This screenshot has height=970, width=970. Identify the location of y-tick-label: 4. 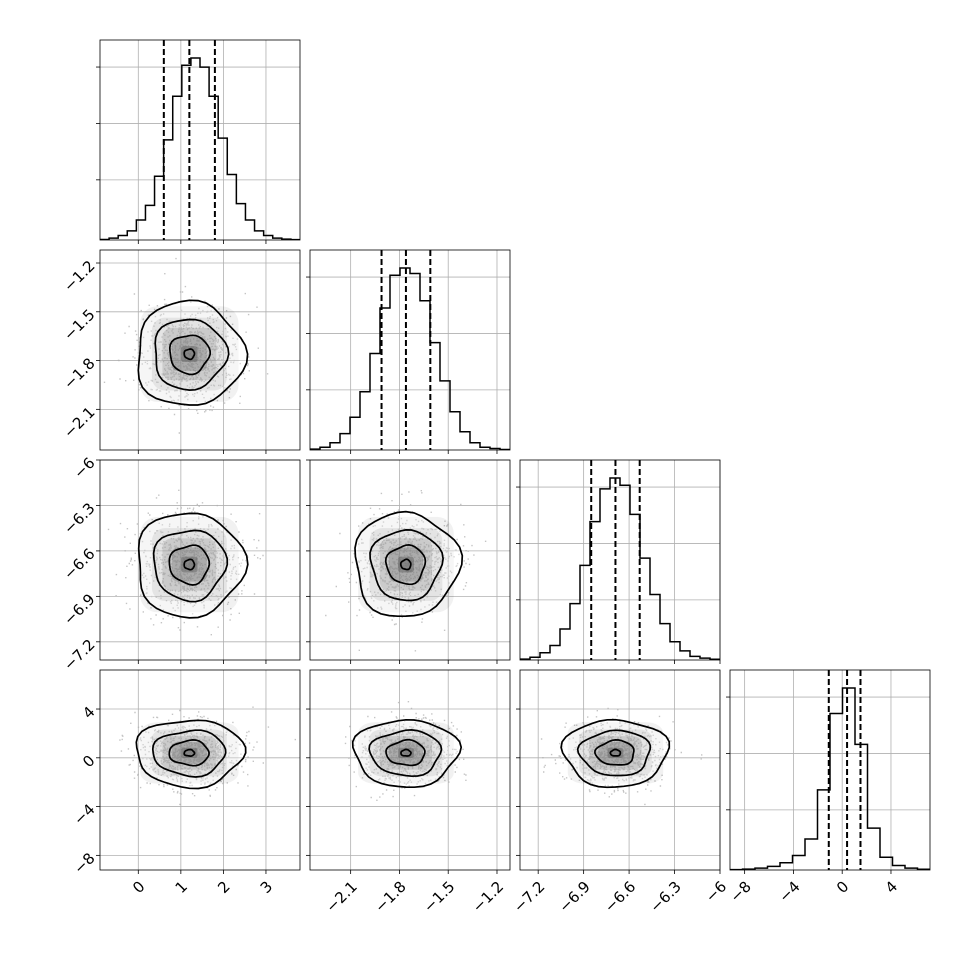
(88, 712).